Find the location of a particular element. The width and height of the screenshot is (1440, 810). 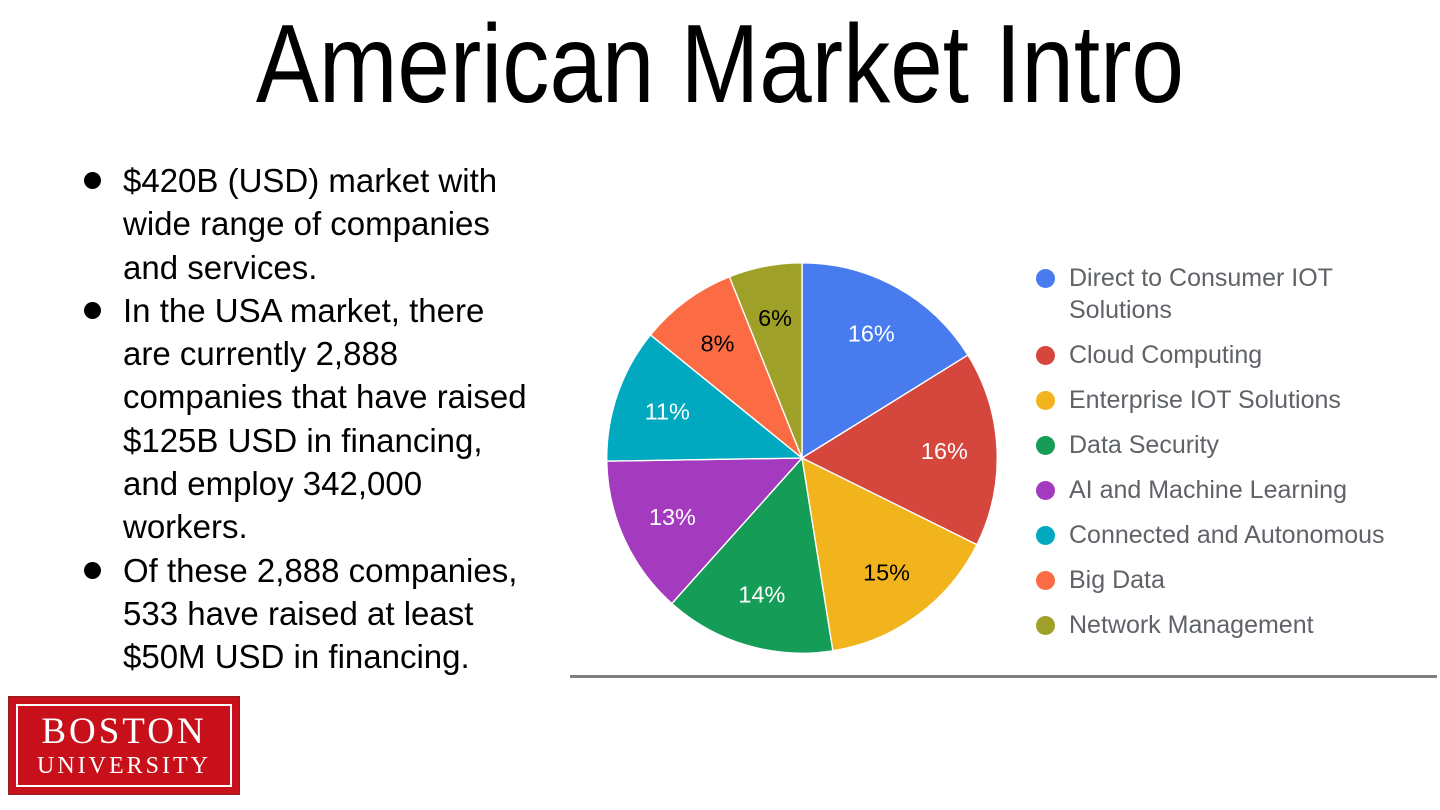

legend-item: Cloud Computing is located at coordinates (1238, 355).